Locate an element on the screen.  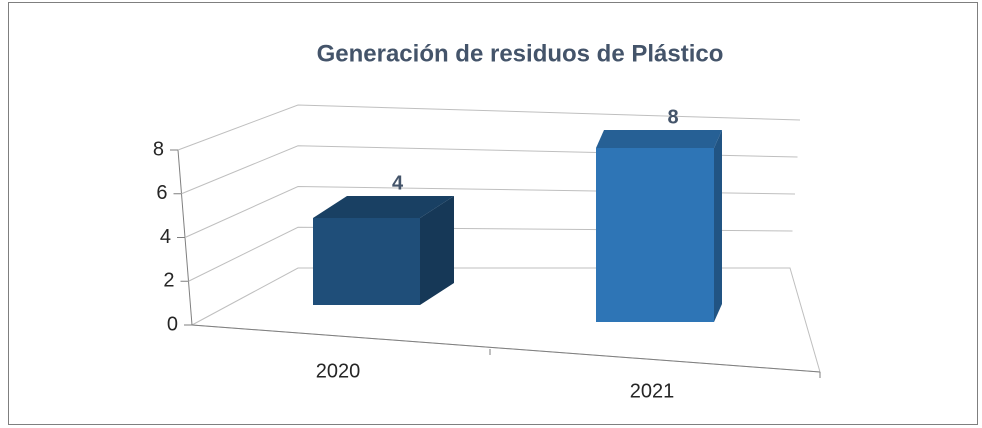
data-label: 4 is located at coordinates (398, 183).